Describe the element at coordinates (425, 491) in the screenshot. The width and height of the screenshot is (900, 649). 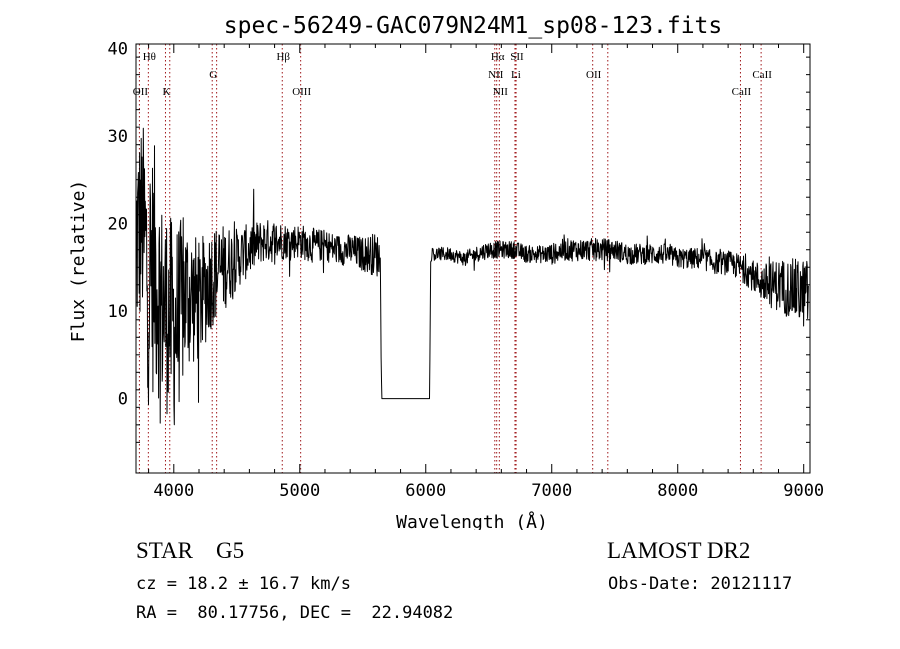
I see `x-tick-label: 6000` at that location.